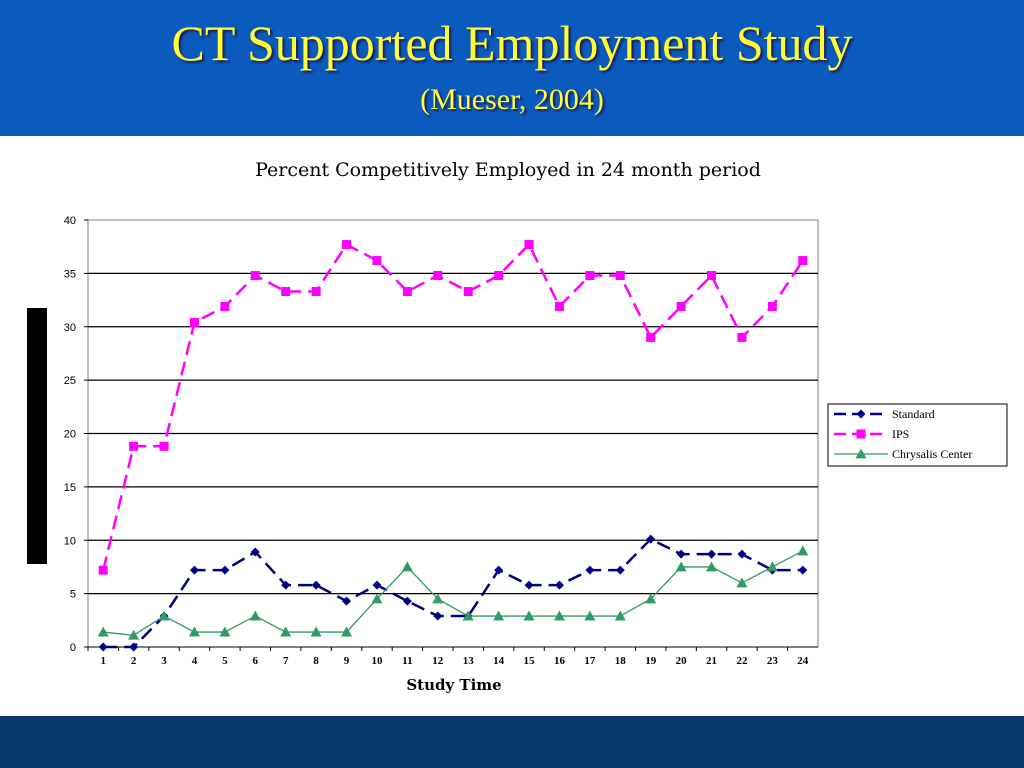 The height and width of the screenshot is (768, 1024). Describe the element at coordinates (73, 595) in the screenshot. I see `y-tick-label: 5` at that location.